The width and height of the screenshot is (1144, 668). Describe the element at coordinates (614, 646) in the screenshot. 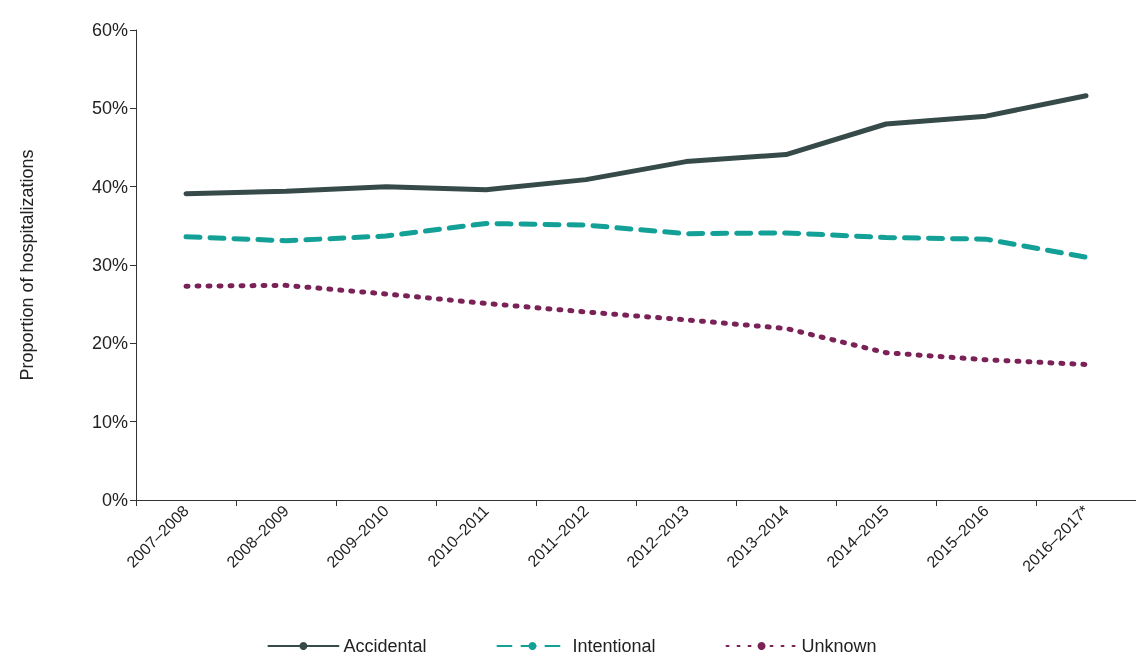

I see `legend-label: Intentional` at that location.